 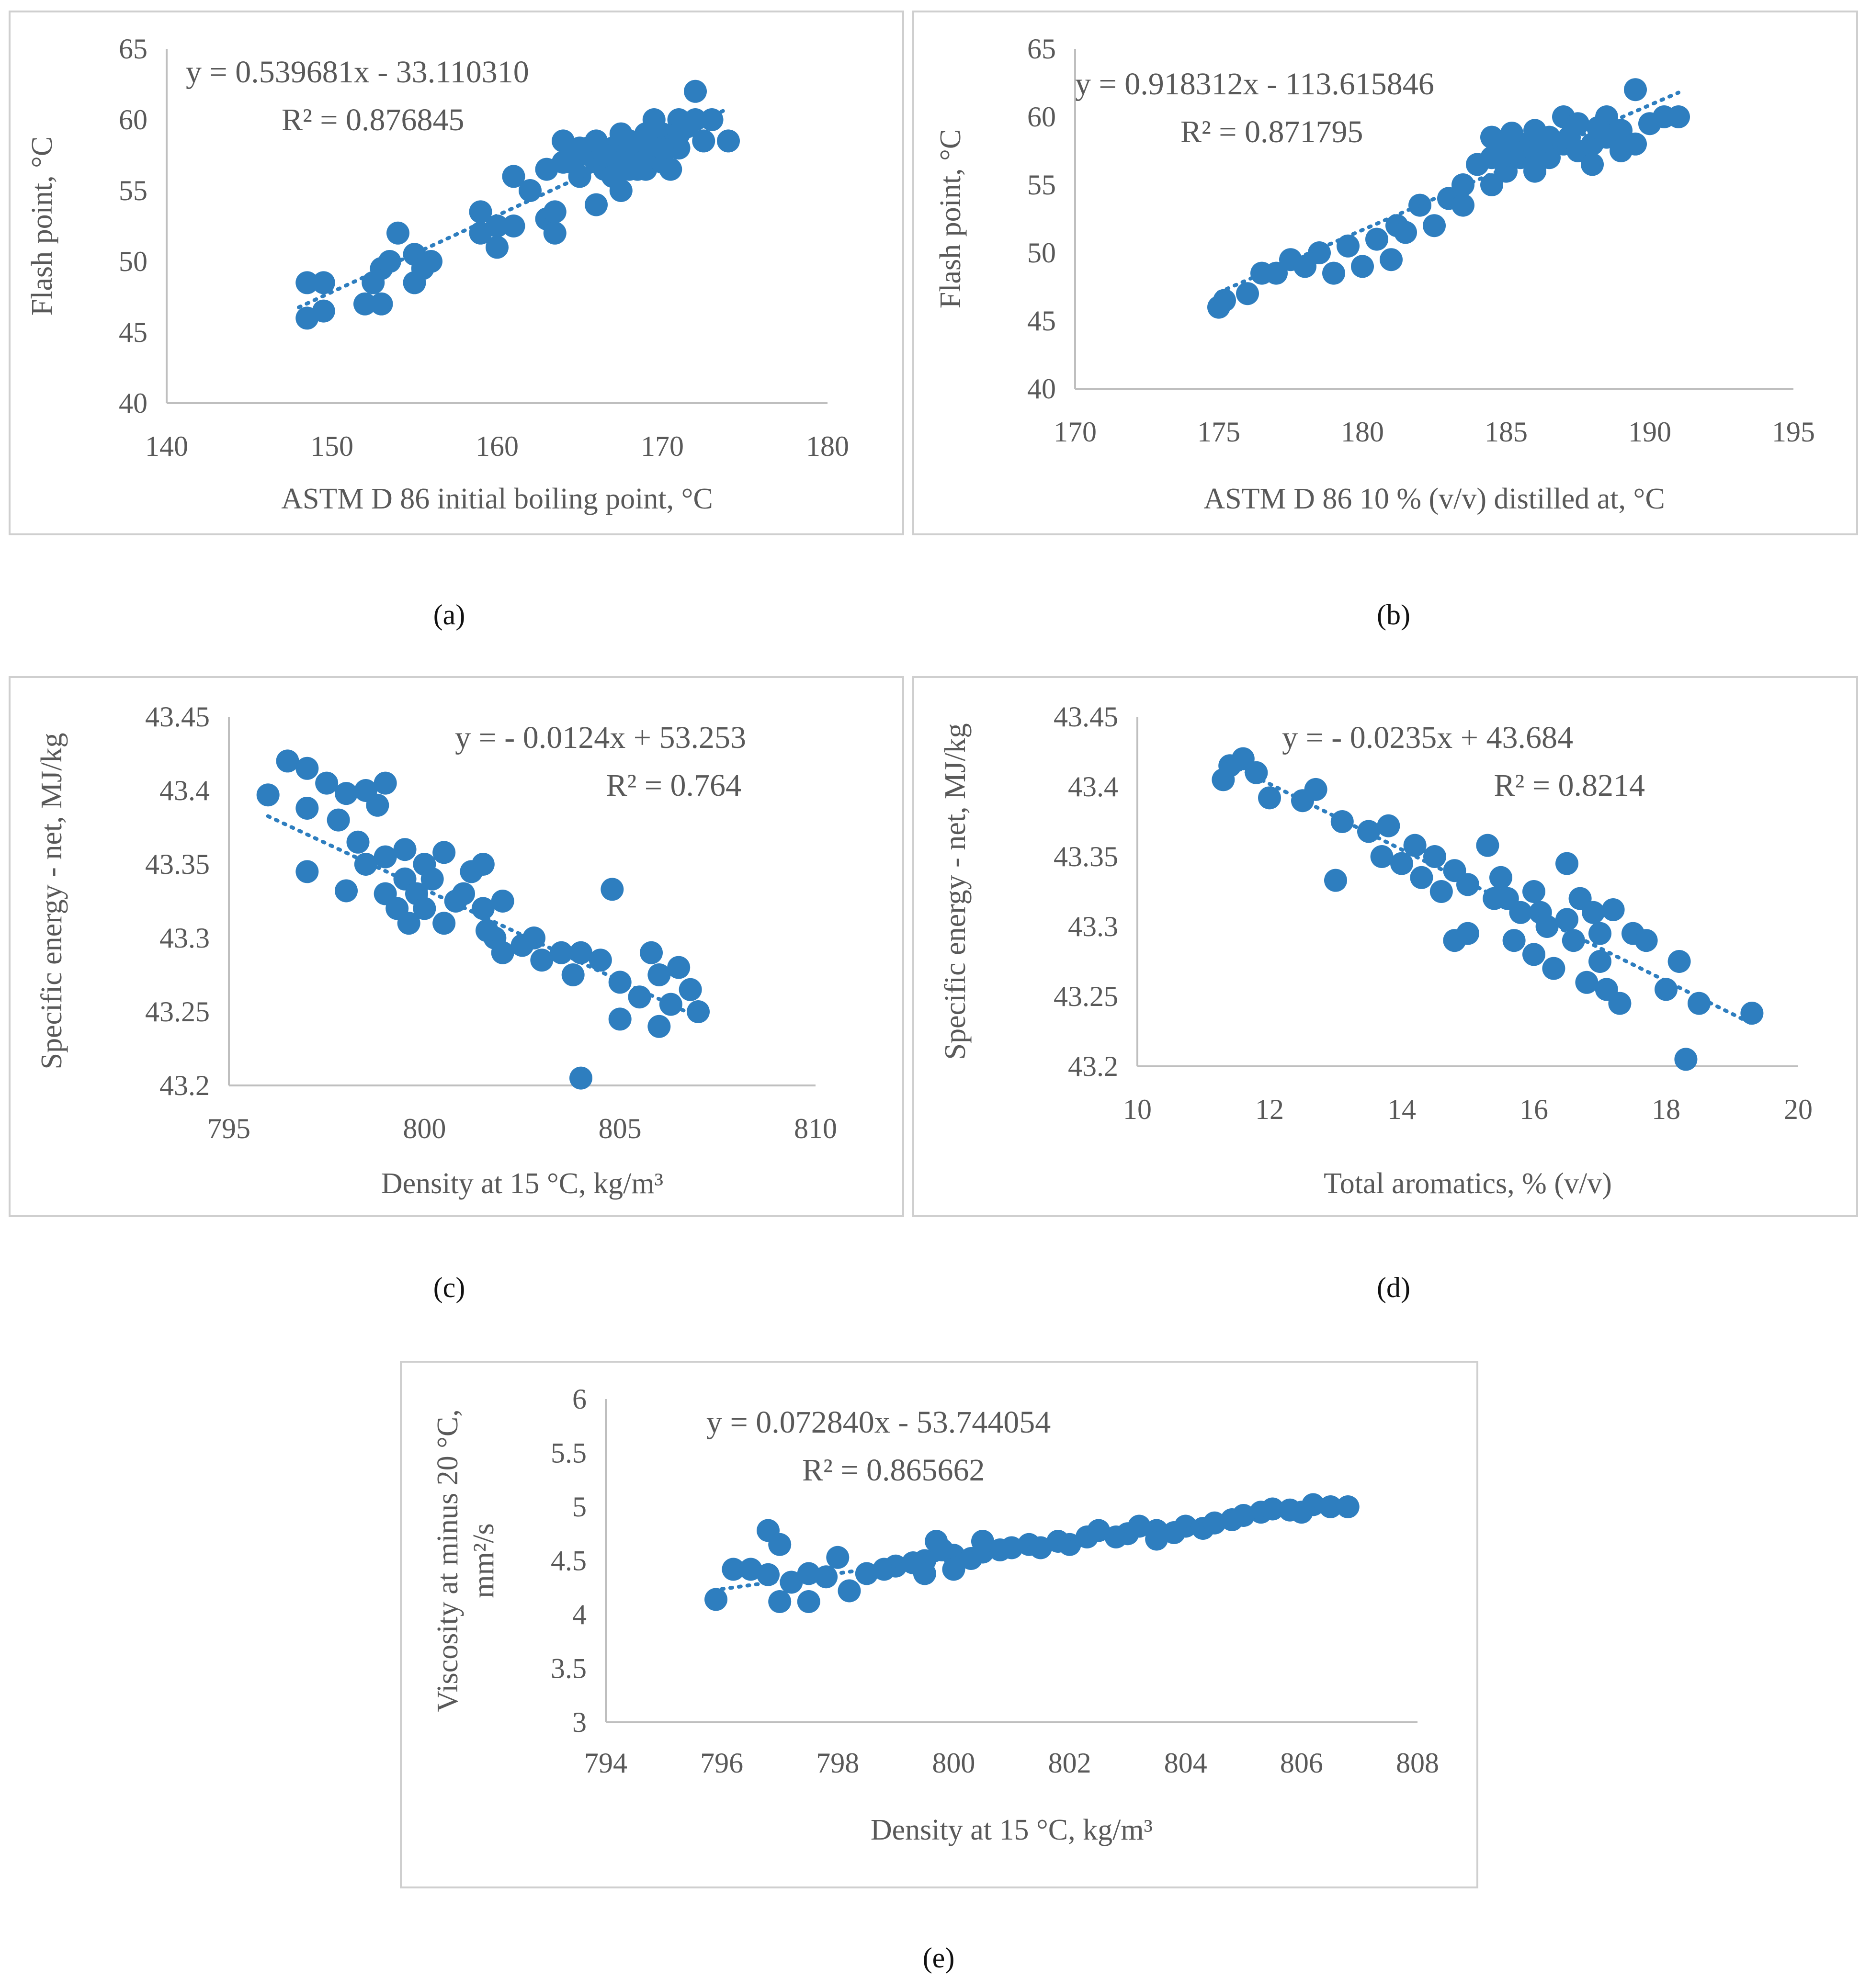 What do you see at coordinates (373, 119) in the screenshot?
I see `r-squared-label: R² = 0.876845` at bounding box center [373, 119].